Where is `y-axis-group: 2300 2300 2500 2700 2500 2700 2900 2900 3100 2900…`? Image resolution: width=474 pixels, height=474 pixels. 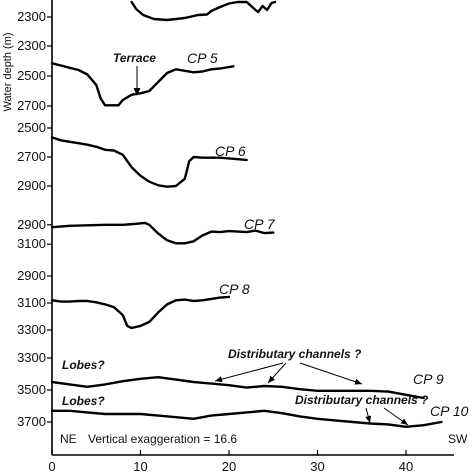 y-axis-group: 2300 2300 2500 2700 2500 2700 2900 2900 3100 2900… is located at coordinates (27, 227).